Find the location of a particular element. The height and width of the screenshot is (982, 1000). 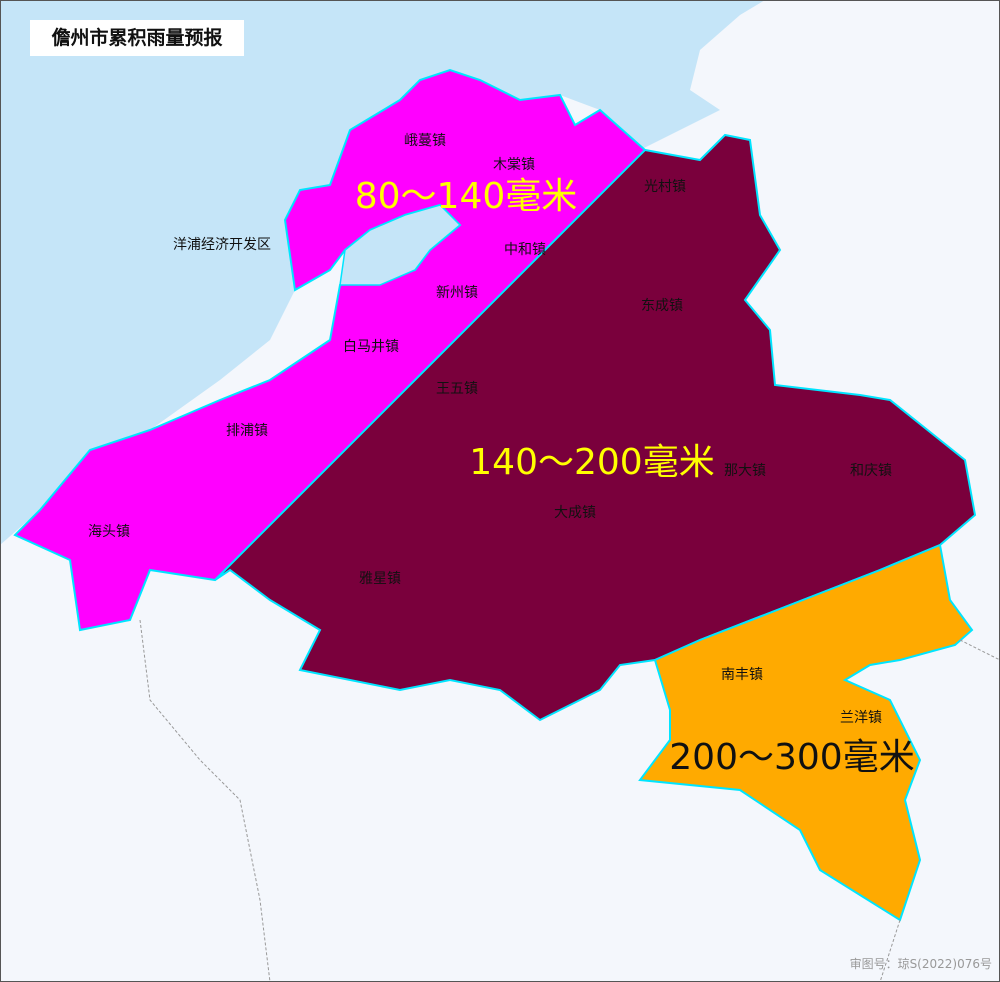

town-label: 白马井镇 is located at coordinates (371, 347).